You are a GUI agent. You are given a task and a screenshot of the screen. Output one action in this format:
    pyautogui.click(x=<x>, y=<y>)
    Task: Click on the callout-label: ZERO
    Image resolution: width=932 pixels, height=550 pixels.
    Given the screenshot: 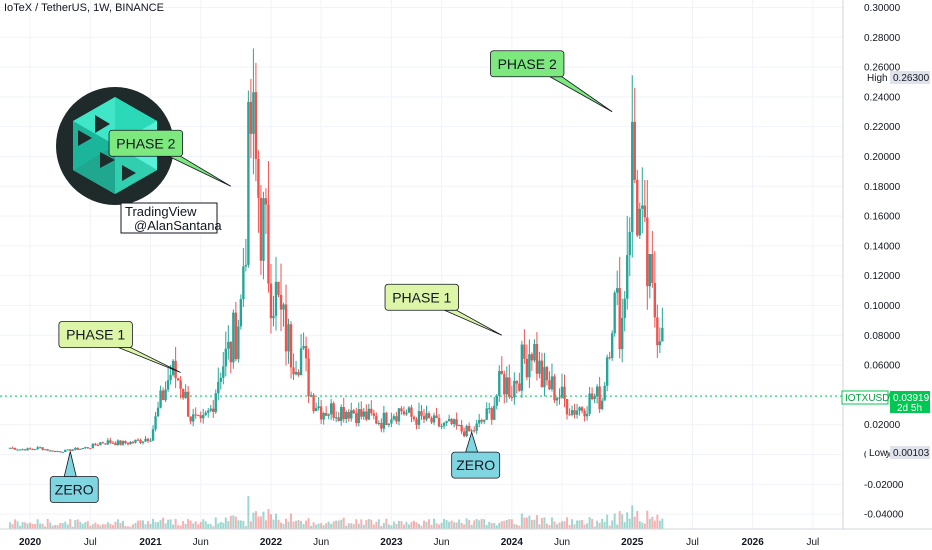 What is the action you would take?
    pyautogui.click(x=475, y=465)
    